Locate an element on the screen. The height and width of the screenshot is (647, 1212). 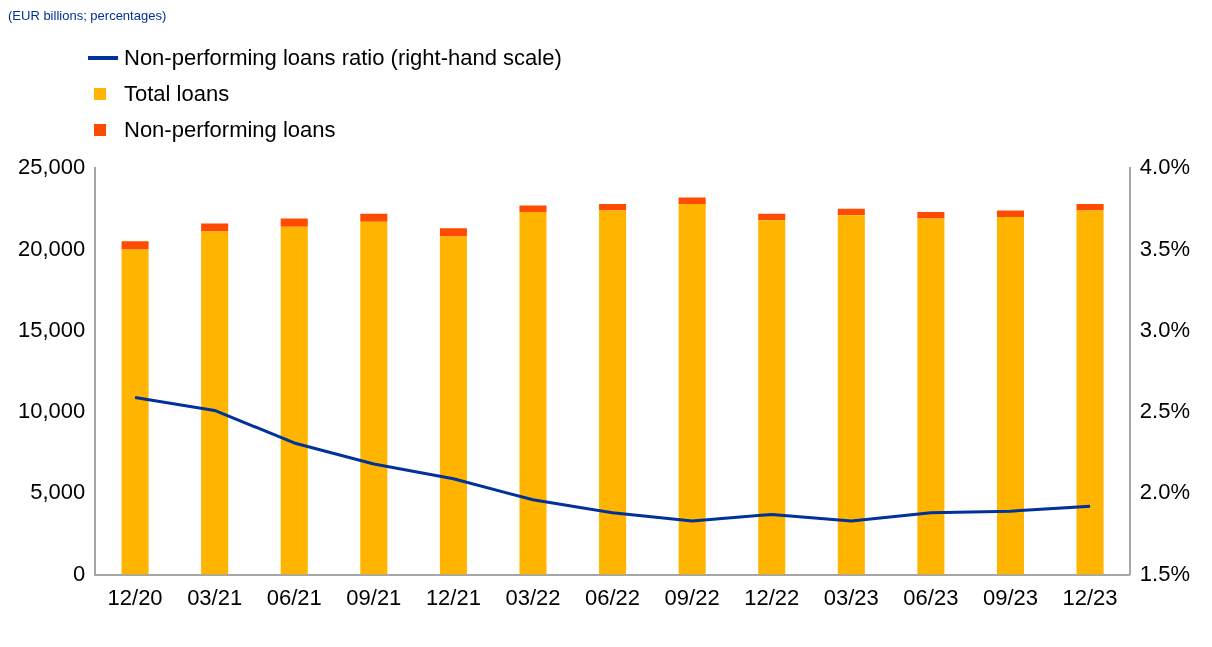
x-tick-label: 06/23 is located at coordinates (931, 597).